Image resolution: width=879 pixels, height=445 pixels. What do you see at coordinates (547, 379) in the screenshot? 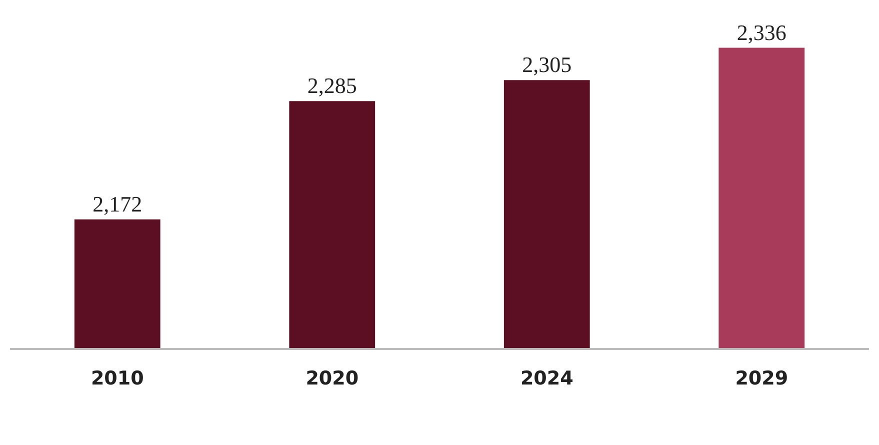
I see `x-tick-label: 2024` at bounding box center [547, 379].